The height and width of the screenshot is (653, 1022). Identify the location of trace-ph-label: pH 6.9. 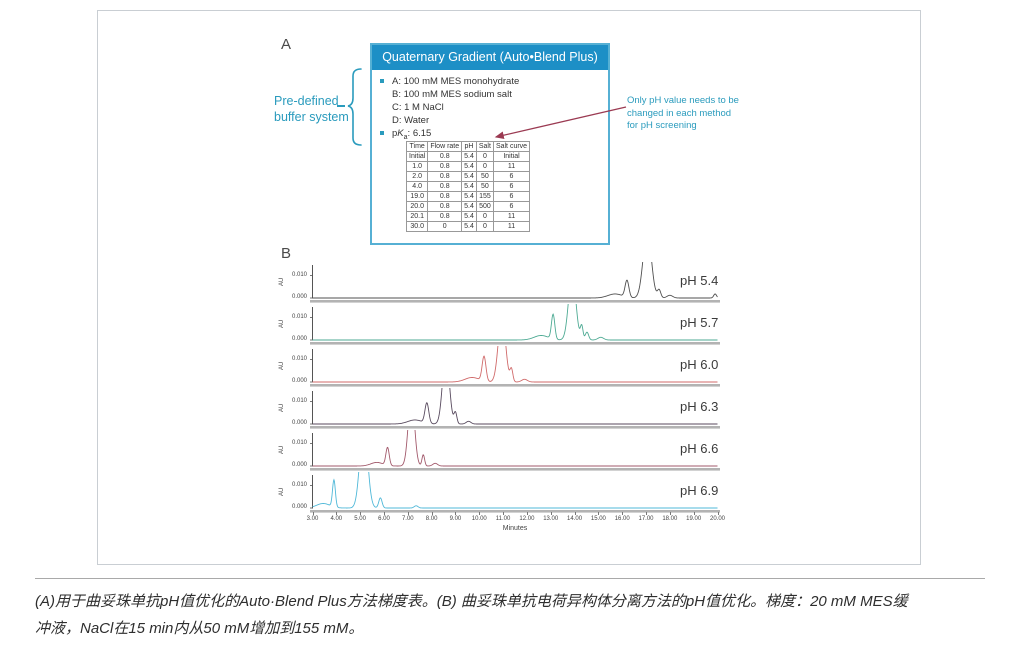
(699, 490).